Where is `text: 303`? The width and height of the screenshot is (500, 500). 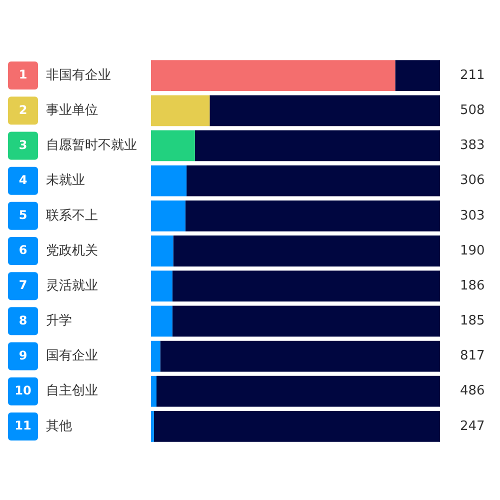
text: 303 is located at coordinates (472, 216).